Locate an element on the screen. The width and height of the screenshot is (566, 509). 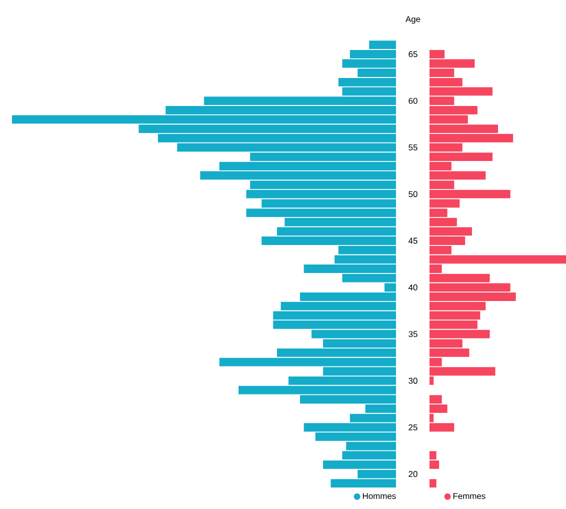
y-tick-label: 65 is located at coordinates (413, 54).